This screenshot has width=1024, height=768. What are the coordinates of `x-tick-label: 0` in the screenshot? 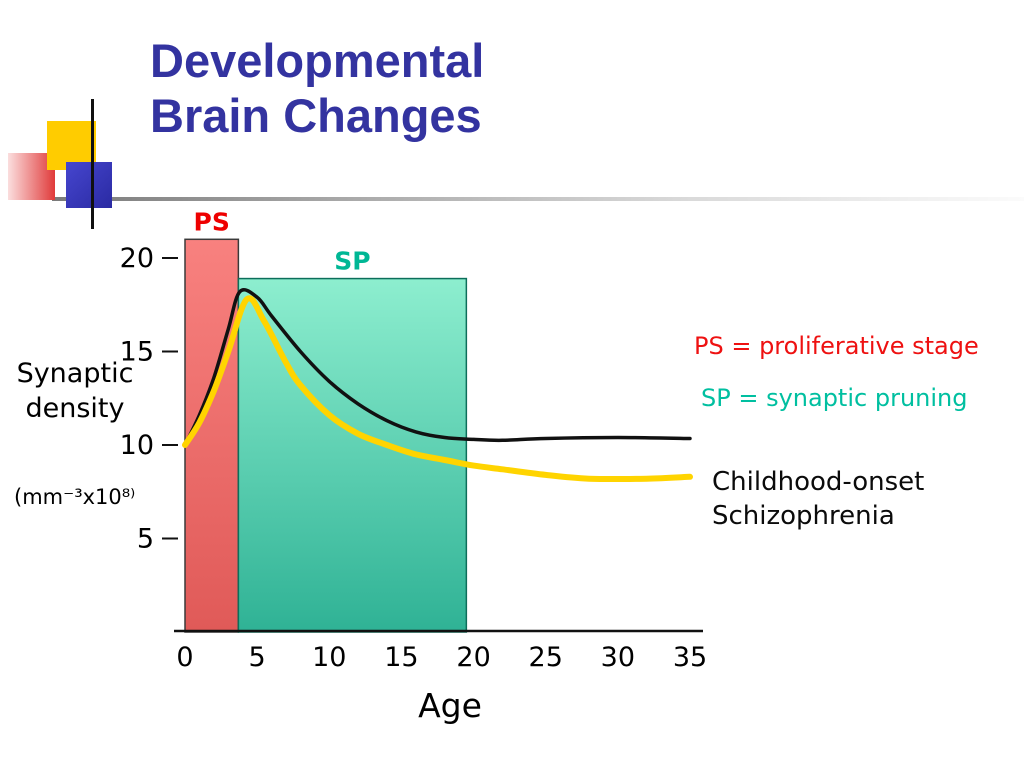 It's located at (184, 657).